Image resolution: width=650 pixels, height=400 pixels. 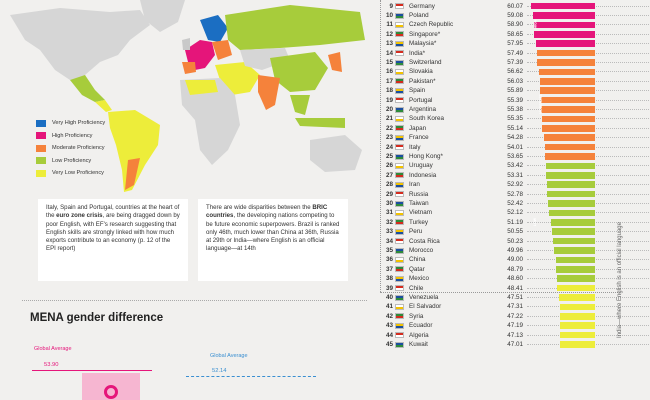 I want to click on rank-number: 10, so click(x=389, y=15).